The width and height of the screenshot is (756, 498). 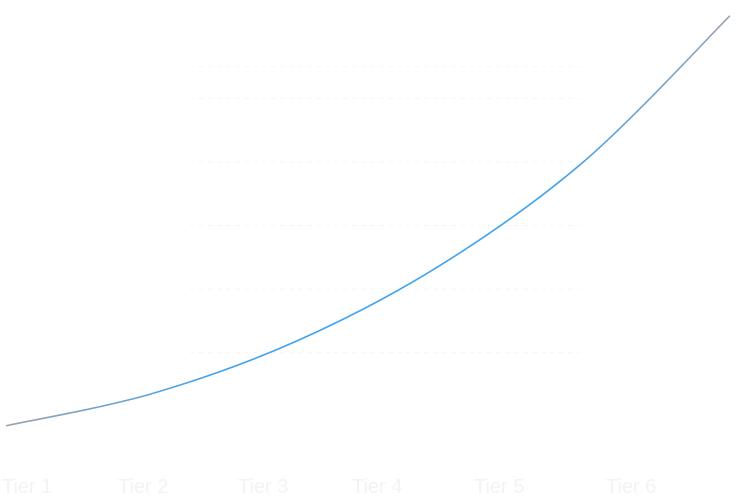 I want to click on x-axis-tick-labels: Tier 1 Tier 2 Tier 3 Tier 4 Tier 5 Tier 6, so click(x=329, y=487).